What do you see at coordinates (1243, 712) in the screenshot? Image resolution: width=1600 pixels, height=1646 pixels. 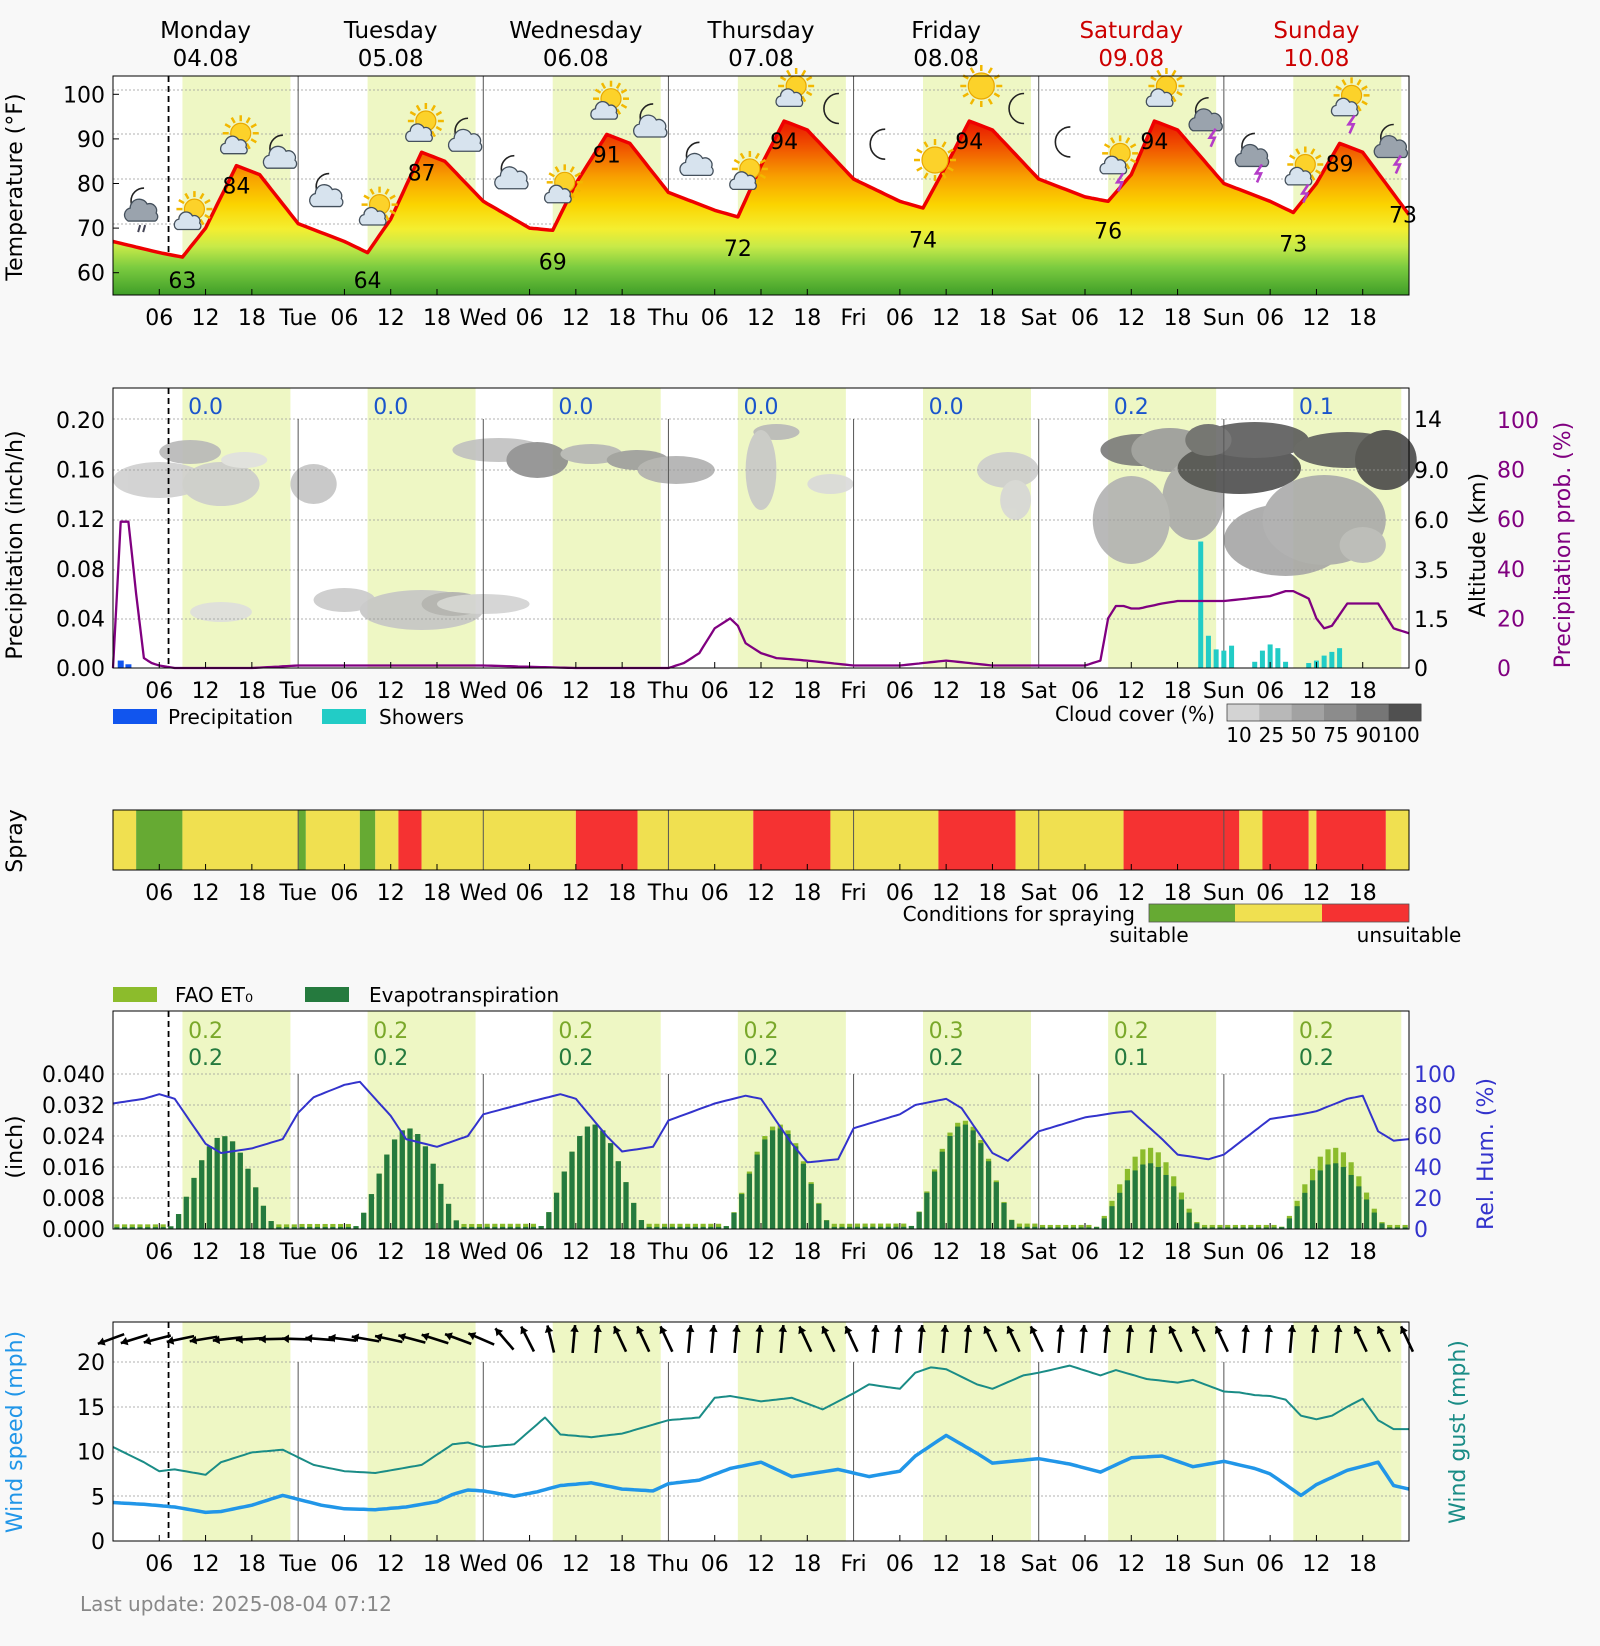 I see `cloud-legend-swatch` at bounding box center [1243, 712].